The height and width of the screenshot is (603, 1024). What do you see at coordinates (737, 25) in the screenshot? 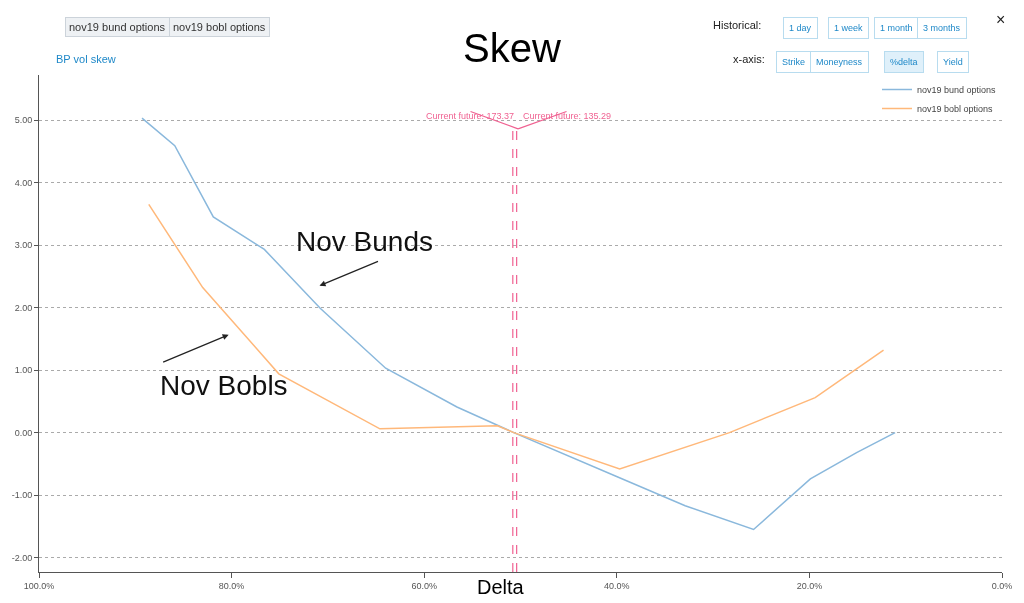
I see `text: Historical:` at bounding box center [737, 25].